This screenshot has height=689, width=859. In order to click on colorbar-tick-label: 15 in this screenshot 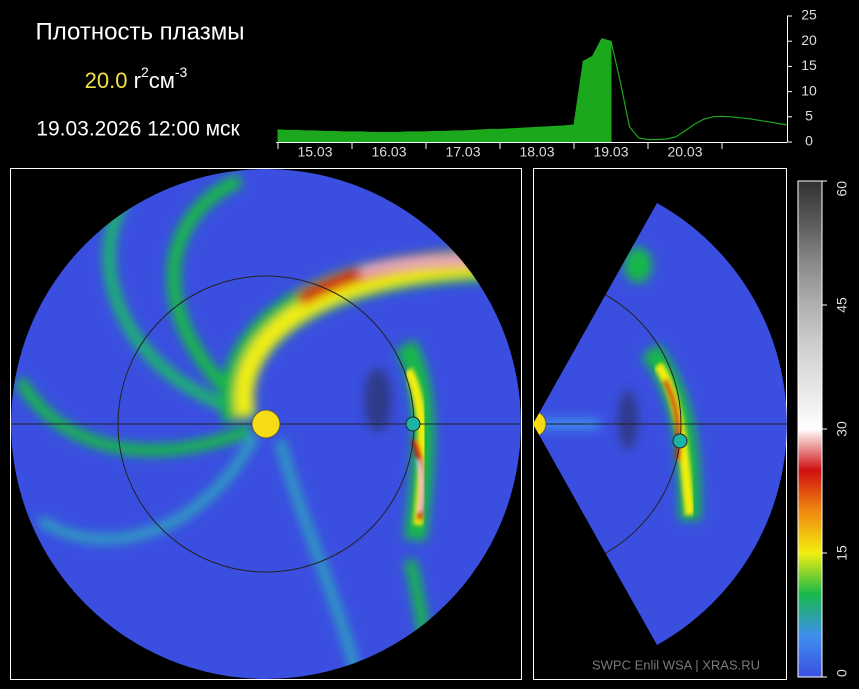, I will do `click(842, 553)`.